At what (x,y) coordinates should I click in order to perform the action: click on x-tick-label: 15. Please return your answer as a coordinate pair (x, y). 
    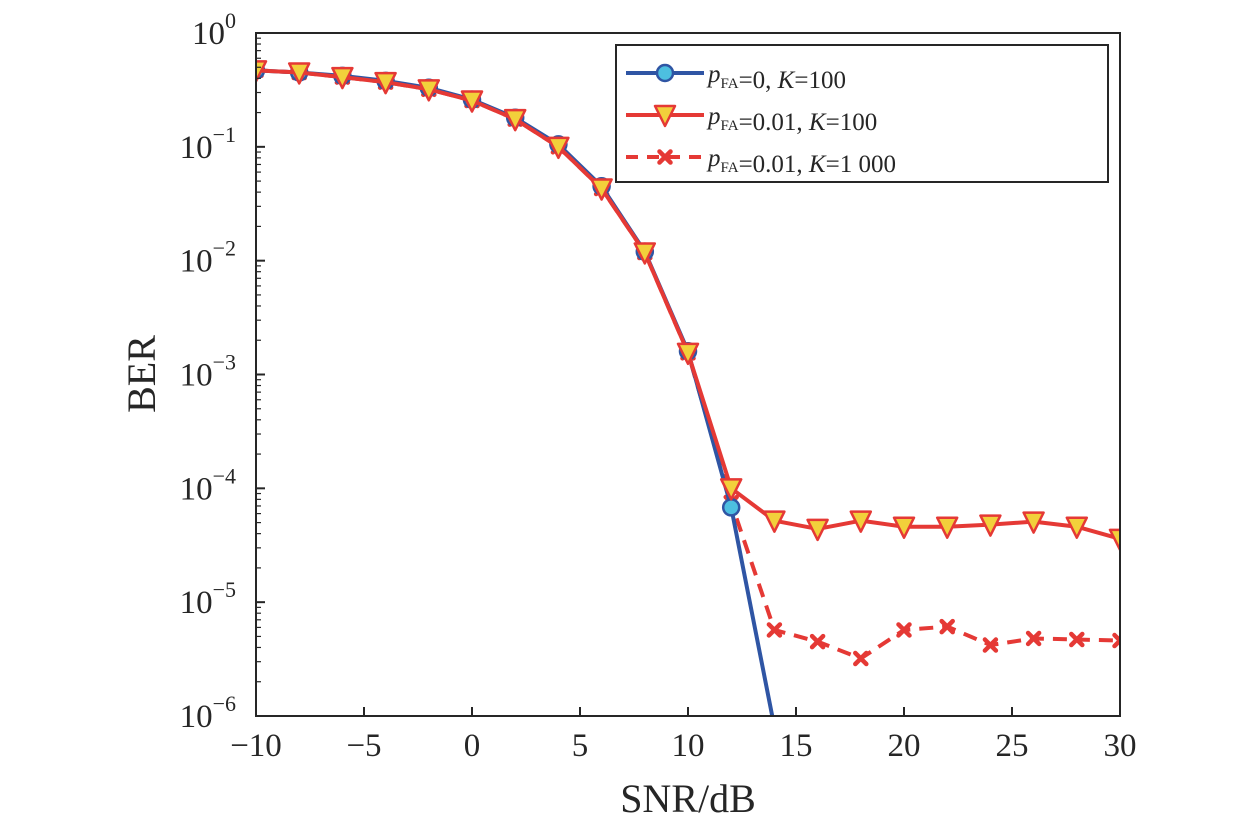
    Looking at the image, I should click on (796, 746).